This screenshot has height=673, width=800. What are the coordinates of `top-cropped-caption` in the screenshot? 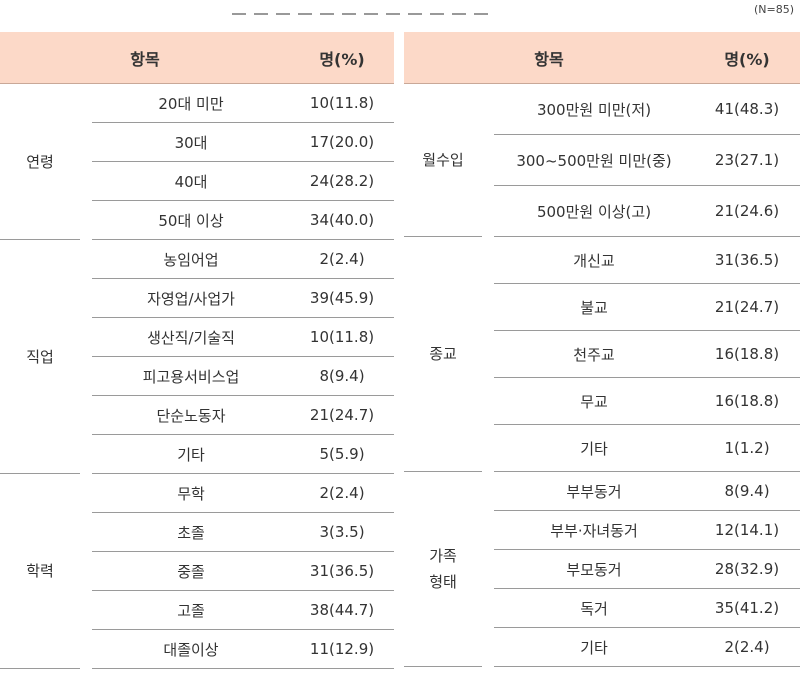 It's located at (392, 7).